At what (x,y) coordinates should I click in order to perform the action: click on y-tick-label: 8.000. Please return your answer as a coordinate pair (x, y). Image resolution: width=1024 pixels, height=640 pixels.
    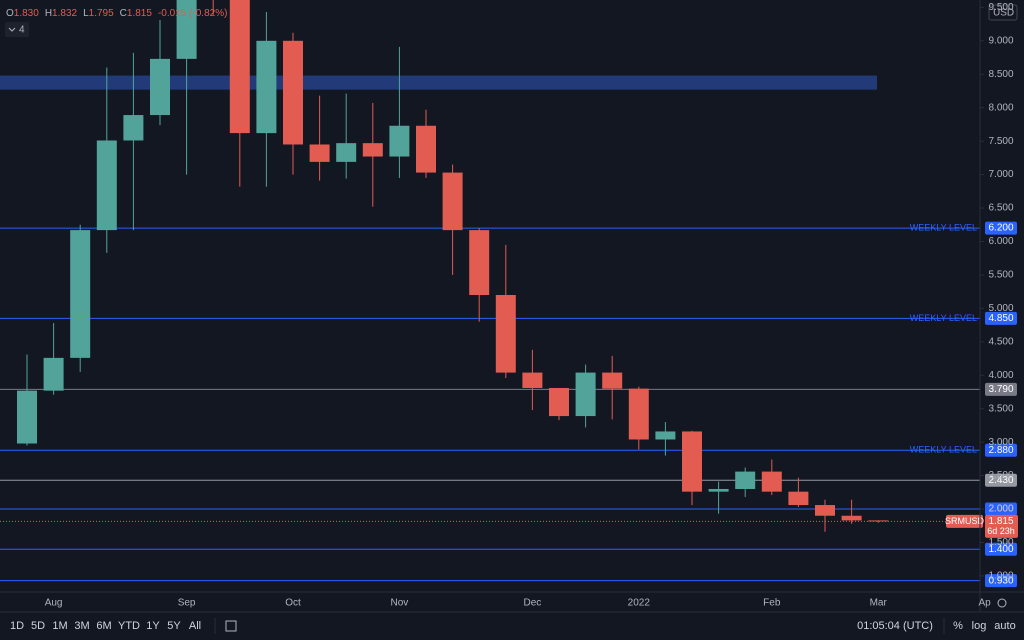
    Looking at the image, I should click on (1000, 107).